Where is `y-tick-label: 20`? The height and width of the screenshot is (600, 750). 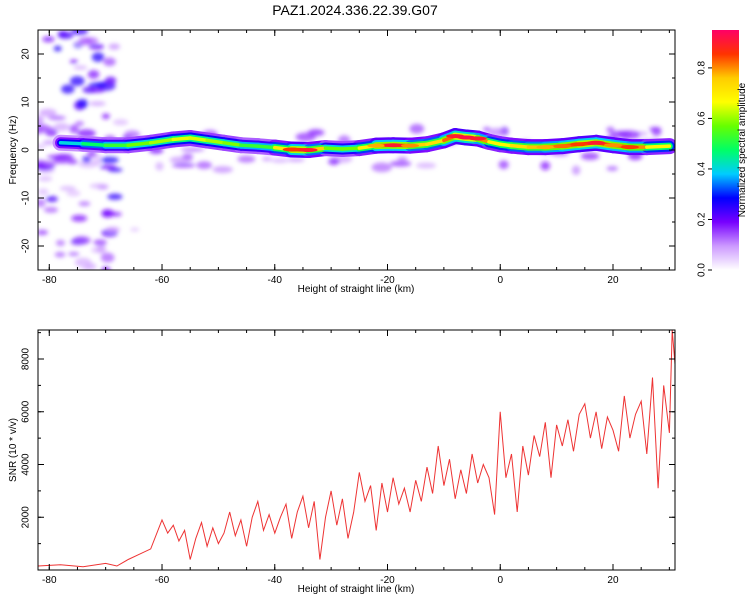
y-tick-label: 20 is located at coordinates (26, 54).